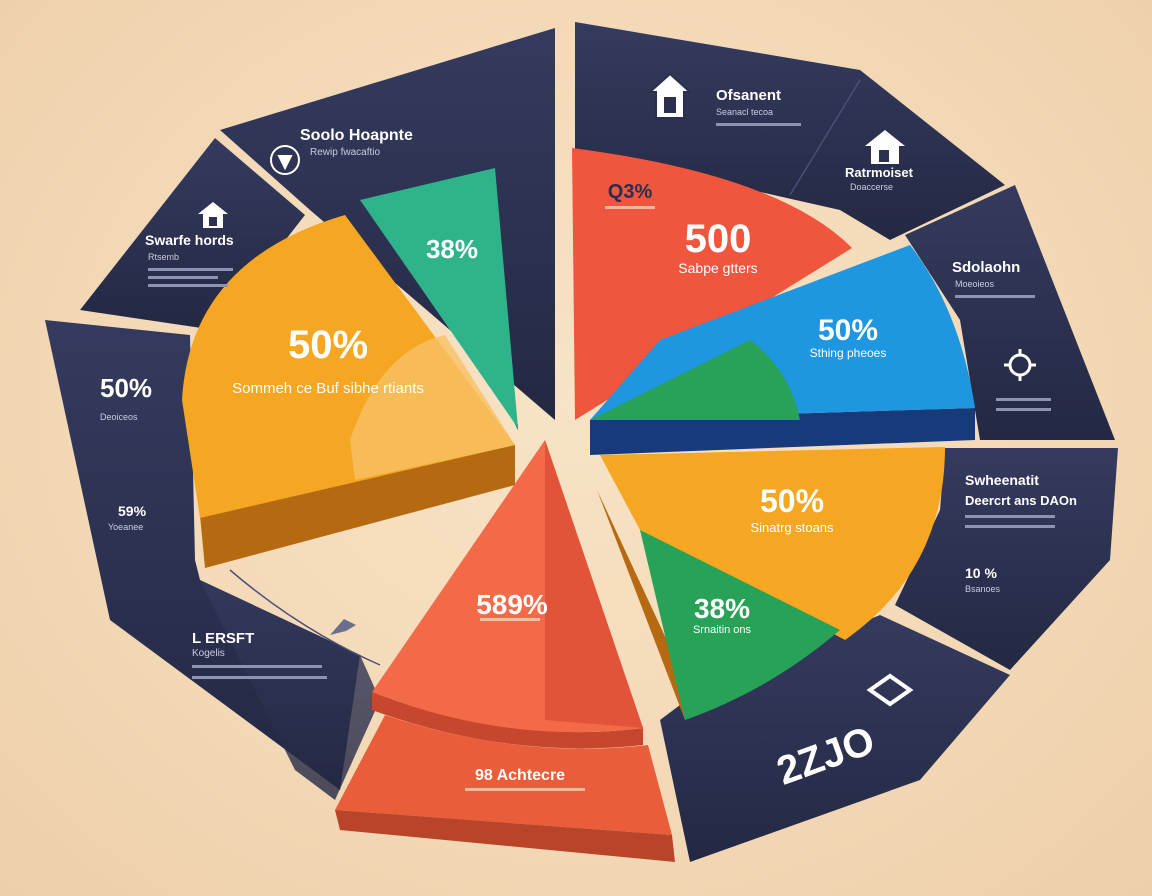 Image resolution: width=1152 pixels, height=896 pixels. What do you see at coordinates (744, 112) in the screenshot?
I see `ring-label-sub: Seanacl tecoa` at bounding box center [744, 112].